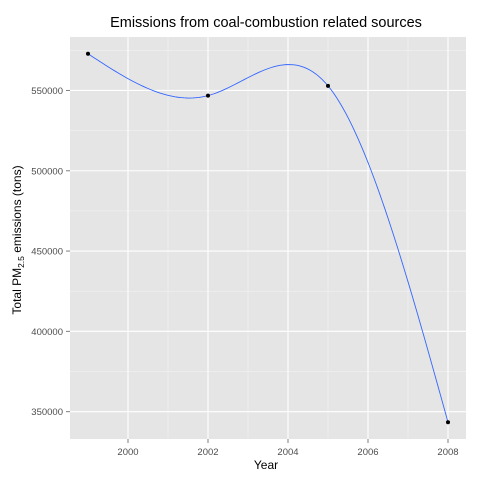  Describe the element at coordinates (447, 452) in the screenshot. I see `x-tick-label: 2008` at that location.